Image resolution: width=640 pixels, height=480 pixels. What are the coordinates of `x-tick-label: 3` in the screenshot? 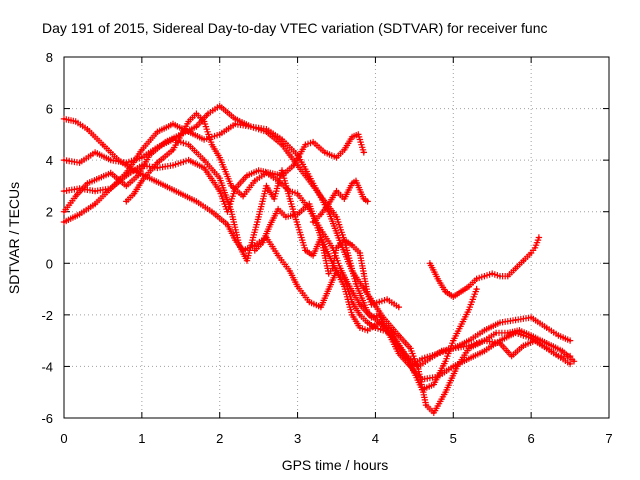 It's located at (297, 438).